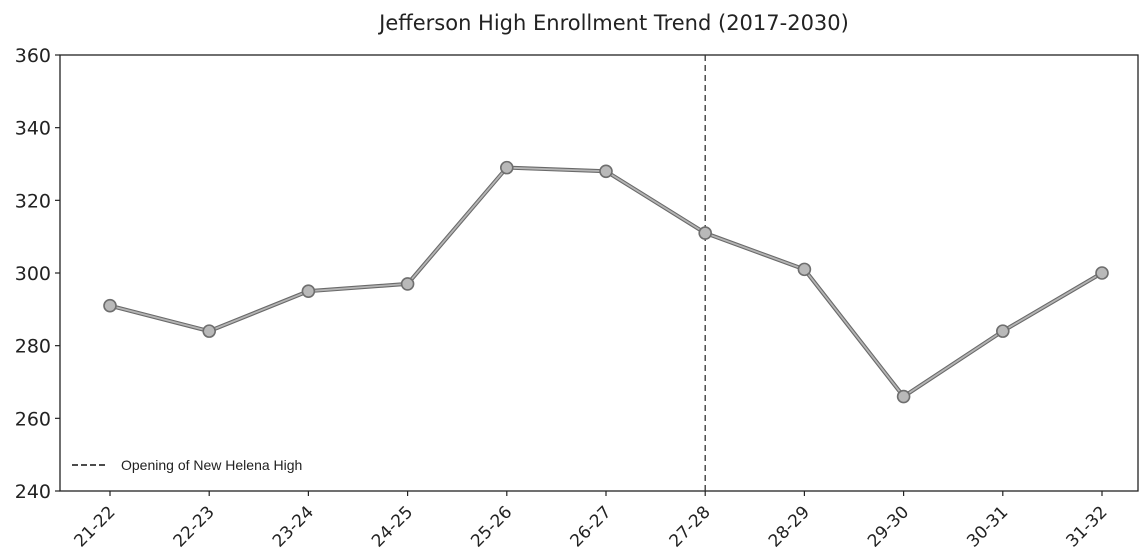  I want to click on x-tick-label: 30-31, so click(987, 526).